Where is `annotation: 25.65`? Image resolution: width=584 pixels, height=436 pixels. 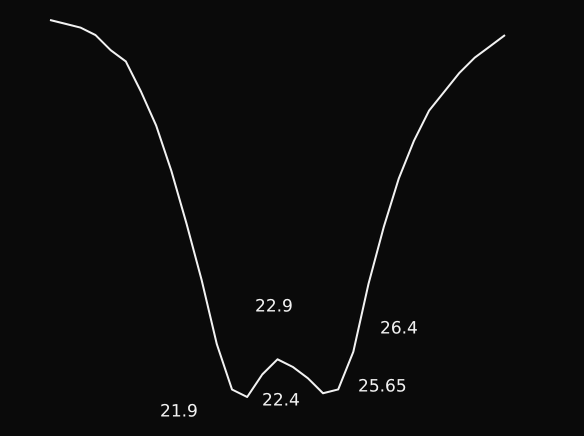 annotation: 25.65 is located at coordinates (382, 386).